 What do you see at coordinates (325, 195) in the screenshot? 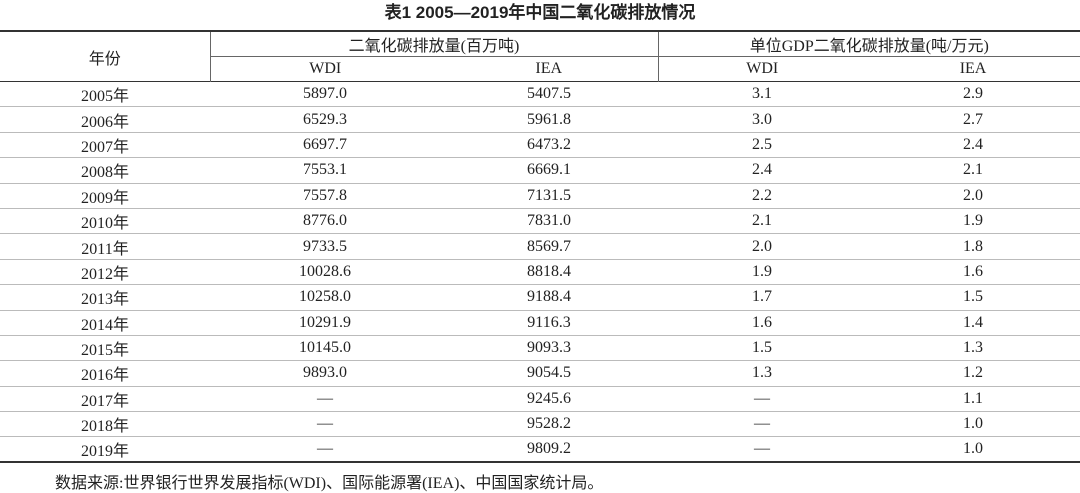
I see `value-cell: 7557.8` at bounding box center [325, 195].